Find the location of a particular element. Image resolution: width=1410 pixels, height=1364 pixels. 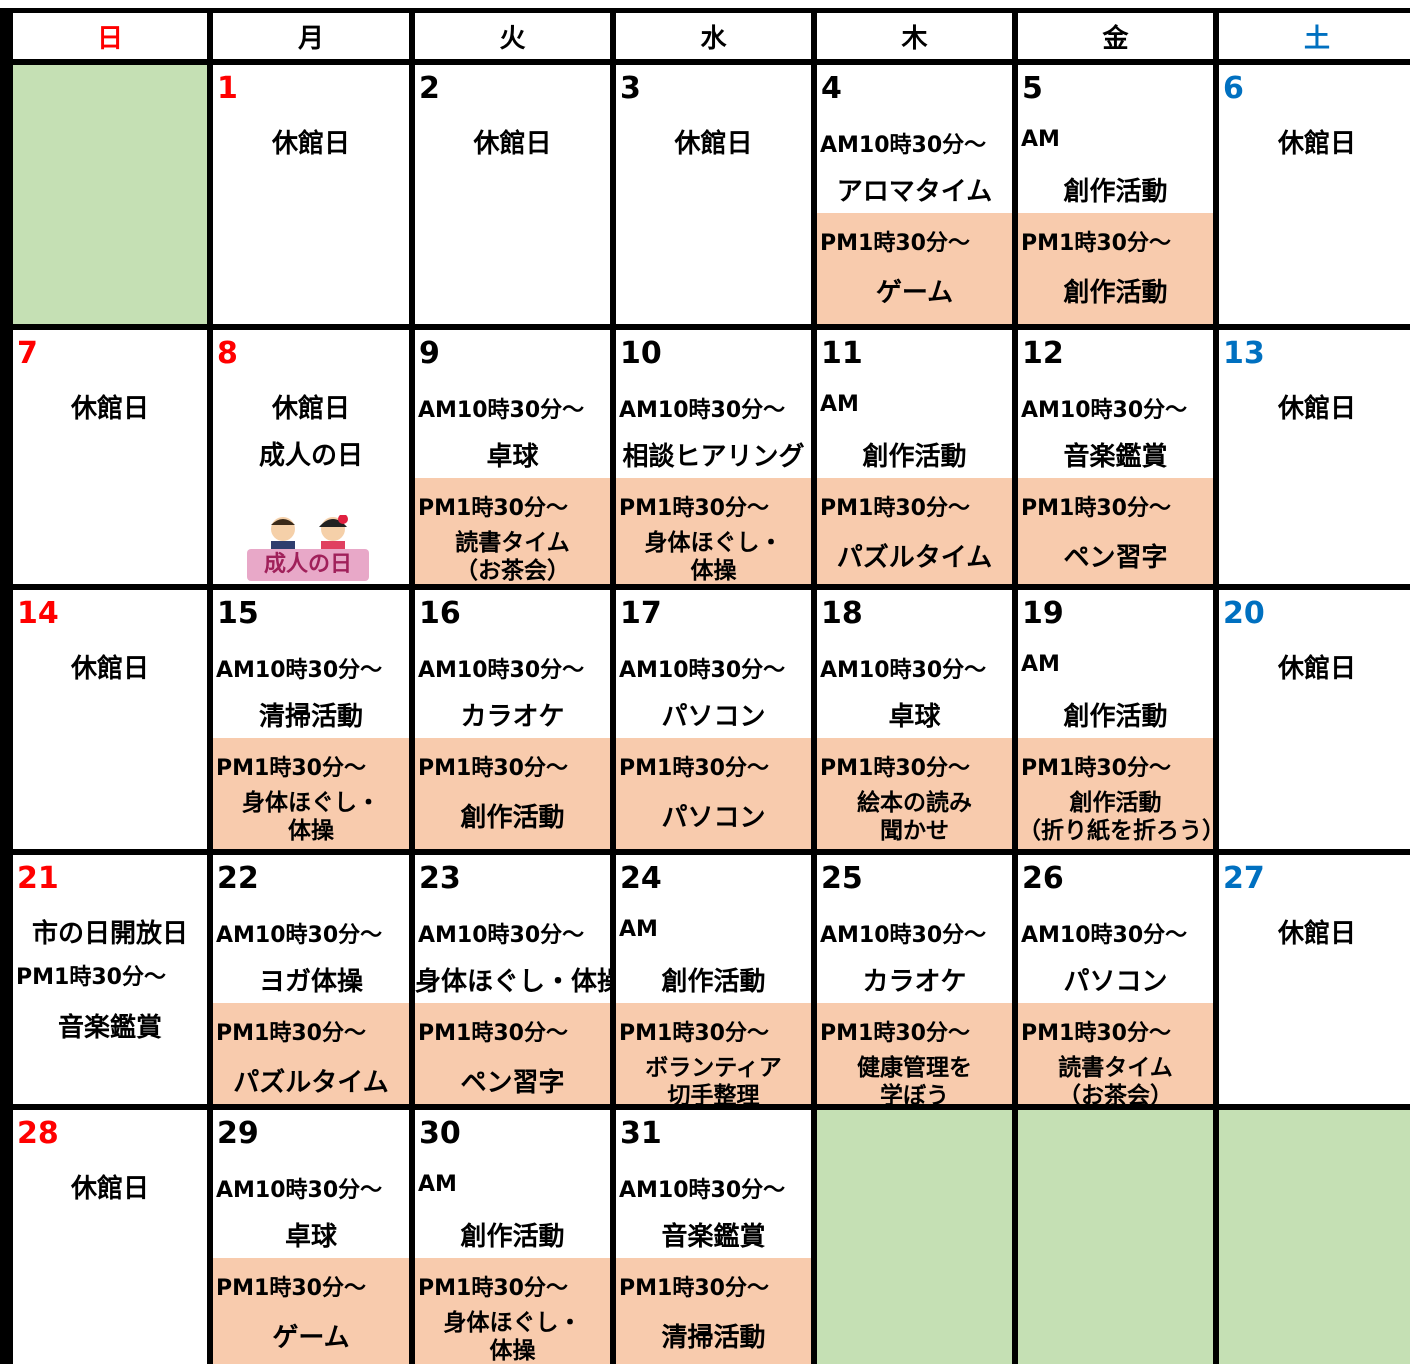

pm-activity: 絵本の読み is located at coordinates (914, 803).